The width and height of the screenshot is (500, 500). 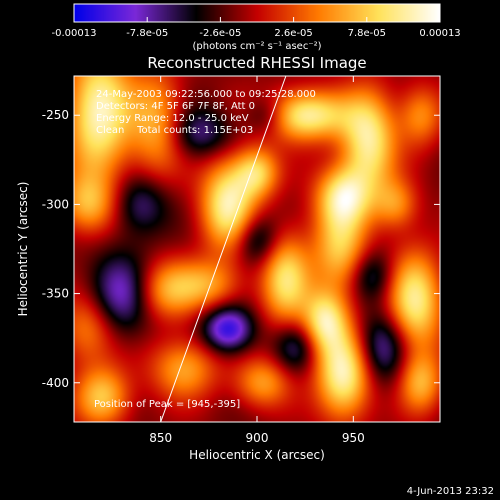 What do you see at coordinates (167, 404) in the screenshot?
I see `annotation-peak-position: Position of Peak = [945,-395]` at bounding box center [167, 404].